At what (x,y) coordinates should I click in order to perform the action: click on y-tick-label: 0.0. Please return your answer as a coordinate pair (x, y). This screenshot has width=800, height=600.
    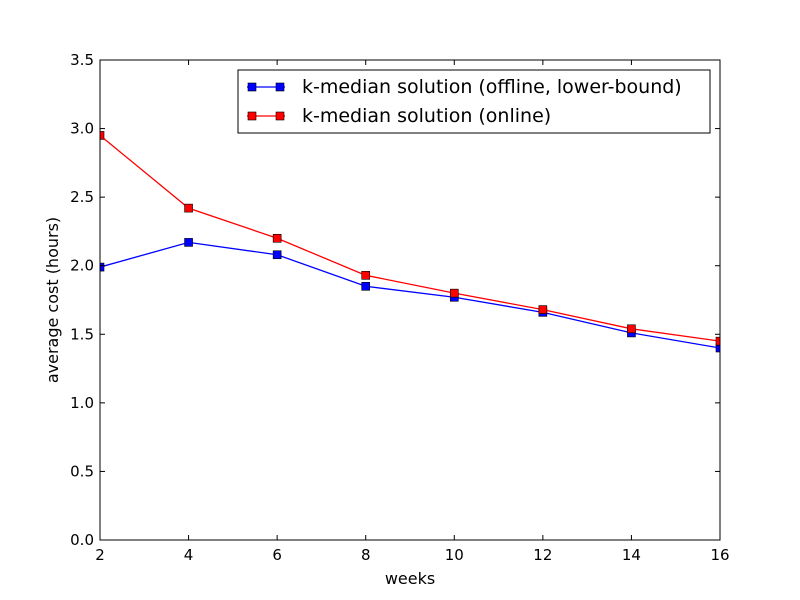
    Looking at the image, I should click on (82, 540).